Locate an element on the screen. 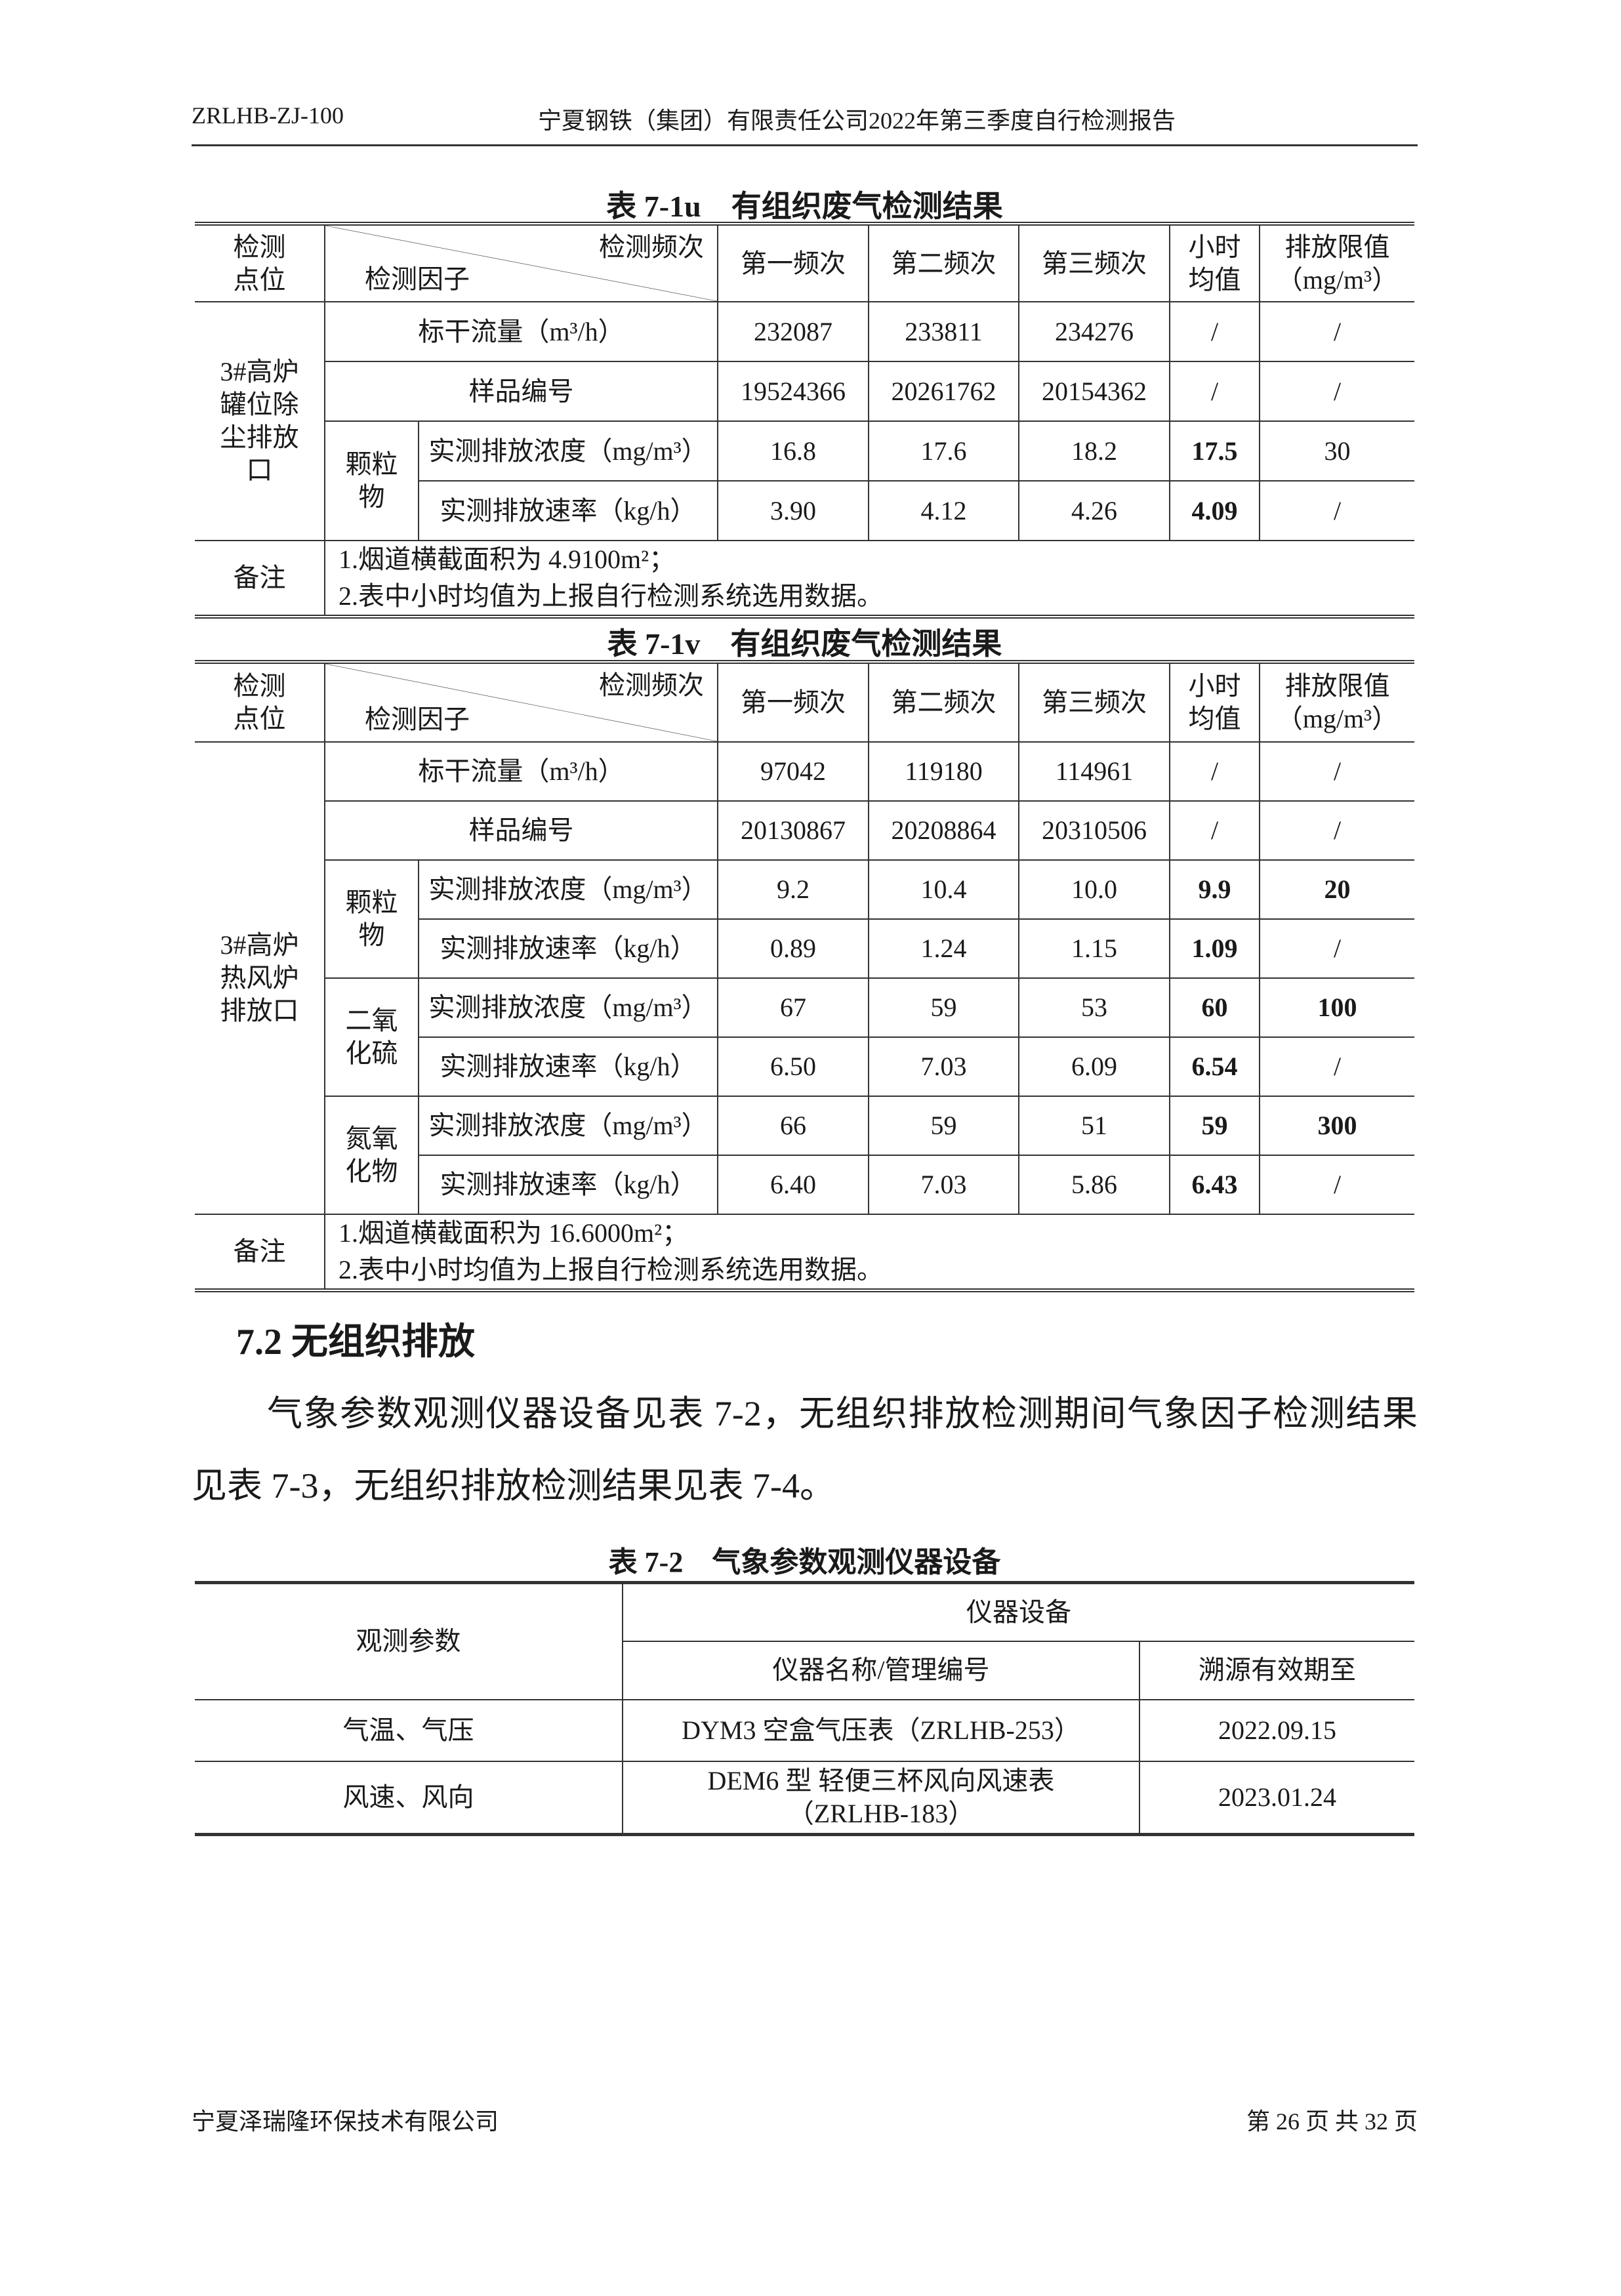  value-cell: 17.6 is located at coordinates (943, 451).